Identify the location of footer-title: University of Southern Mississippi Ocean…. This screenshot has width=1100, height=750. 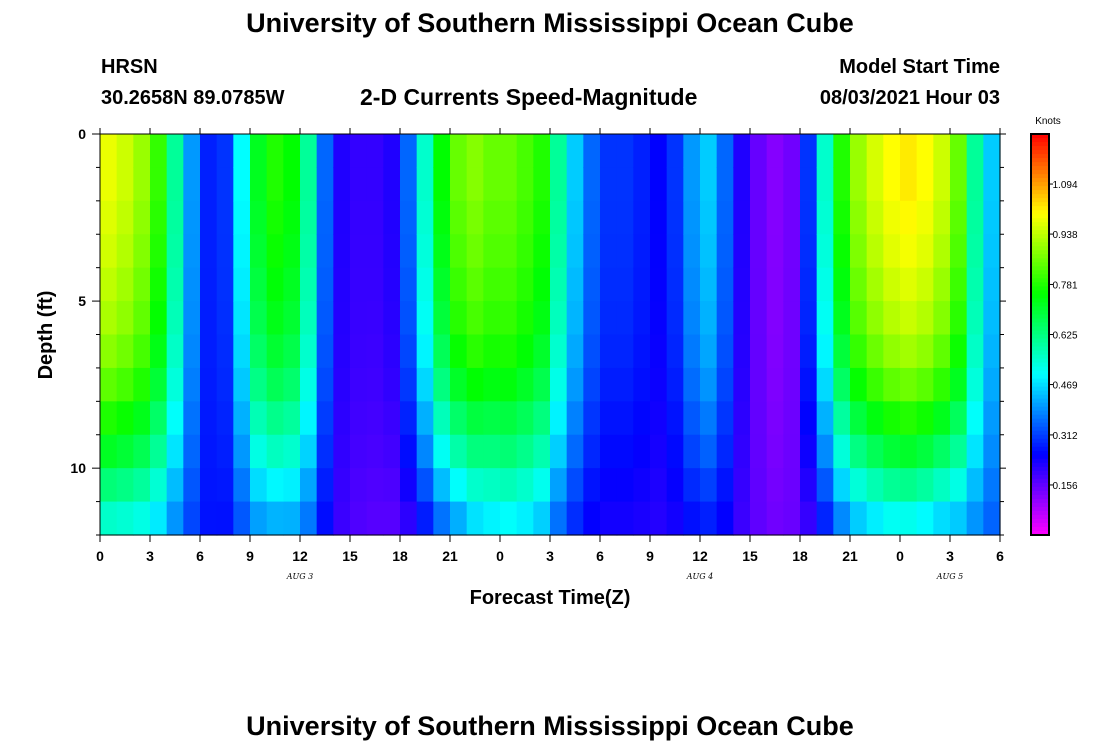
(550, 726).